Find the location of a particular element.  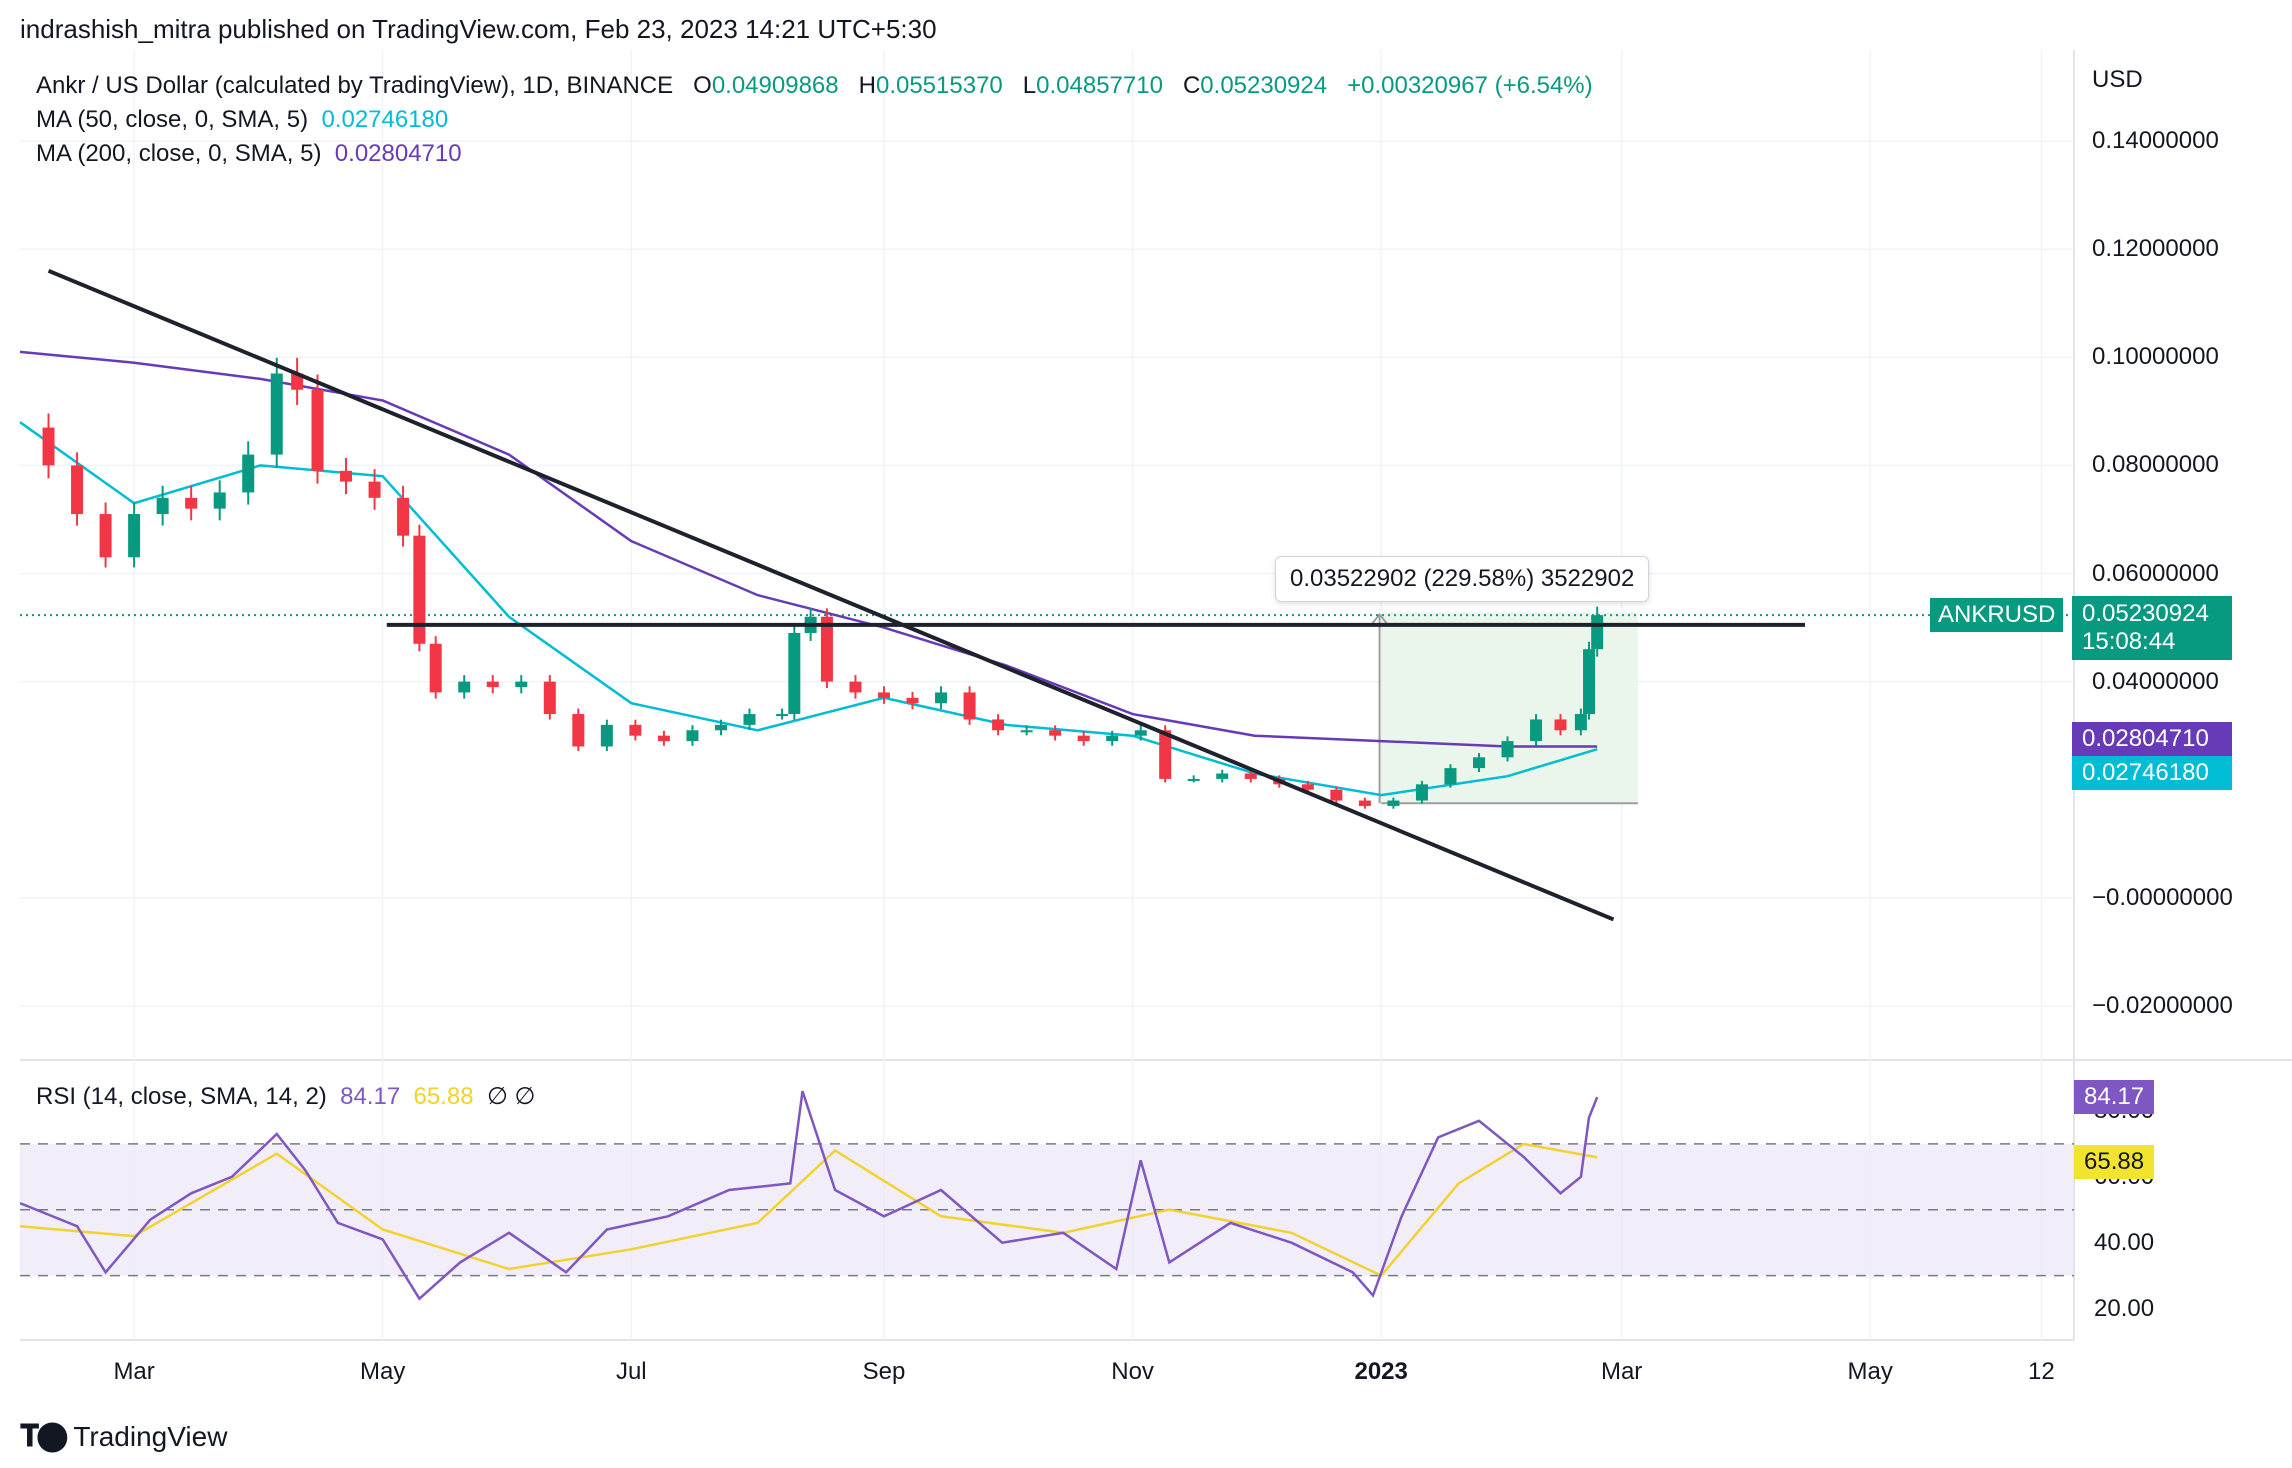

symbol-badge: ANKRUSD is located at coordinates (1997, 615).